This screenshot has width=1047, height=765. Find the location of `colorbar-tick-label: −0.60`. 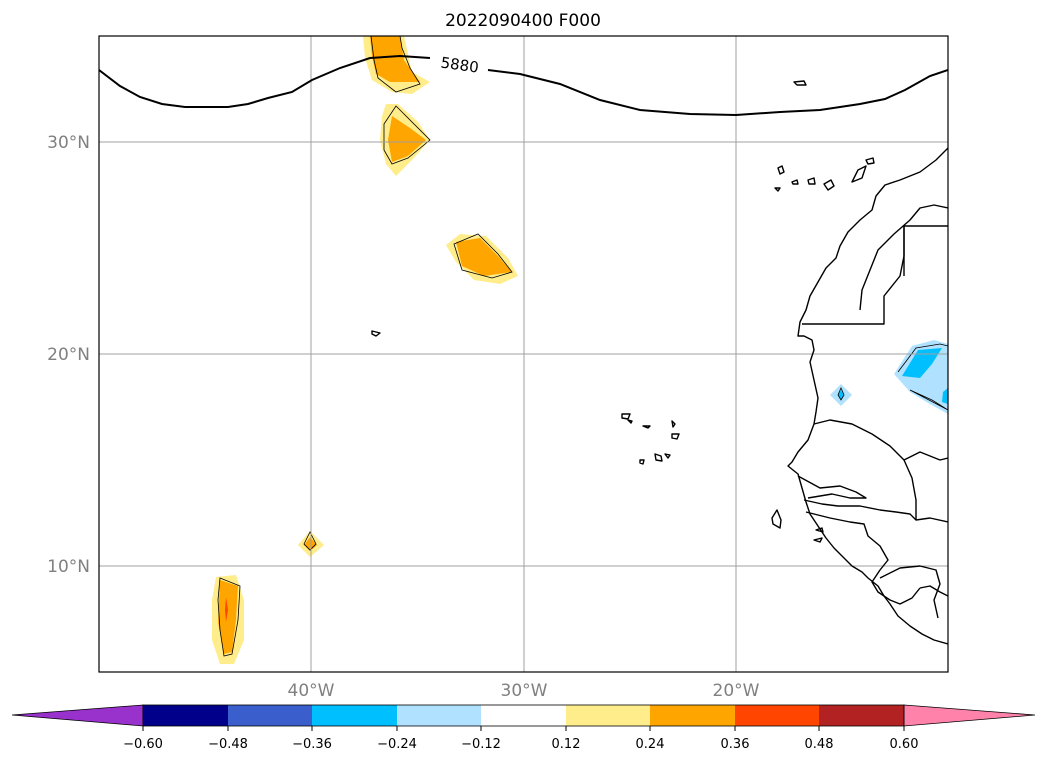

colorbar-tick-label: −0.60 is located at coordinates (143, 744).